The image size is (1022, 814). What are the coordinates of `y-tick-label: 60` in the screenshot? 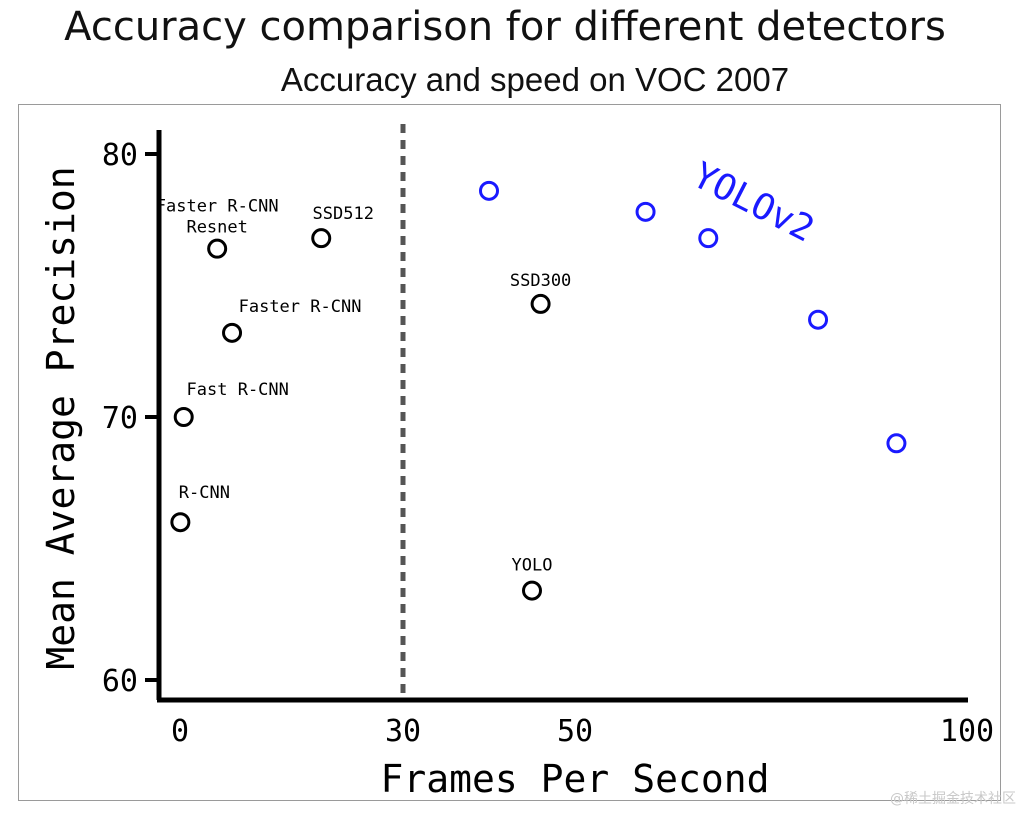 It's located at (120, 681).